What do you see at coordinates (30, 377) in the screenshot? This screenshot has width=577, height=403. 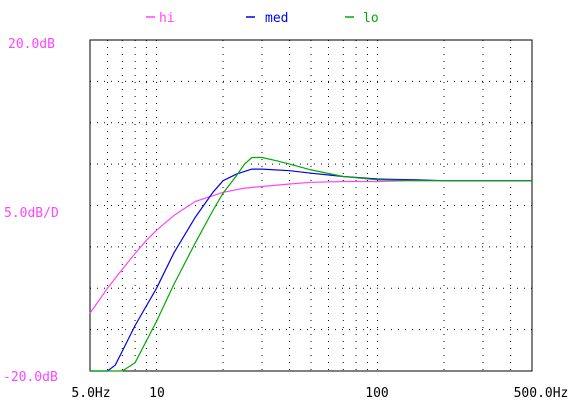 I see `y-label-bottom: -20.0dB` at bounding box center [30, 377].